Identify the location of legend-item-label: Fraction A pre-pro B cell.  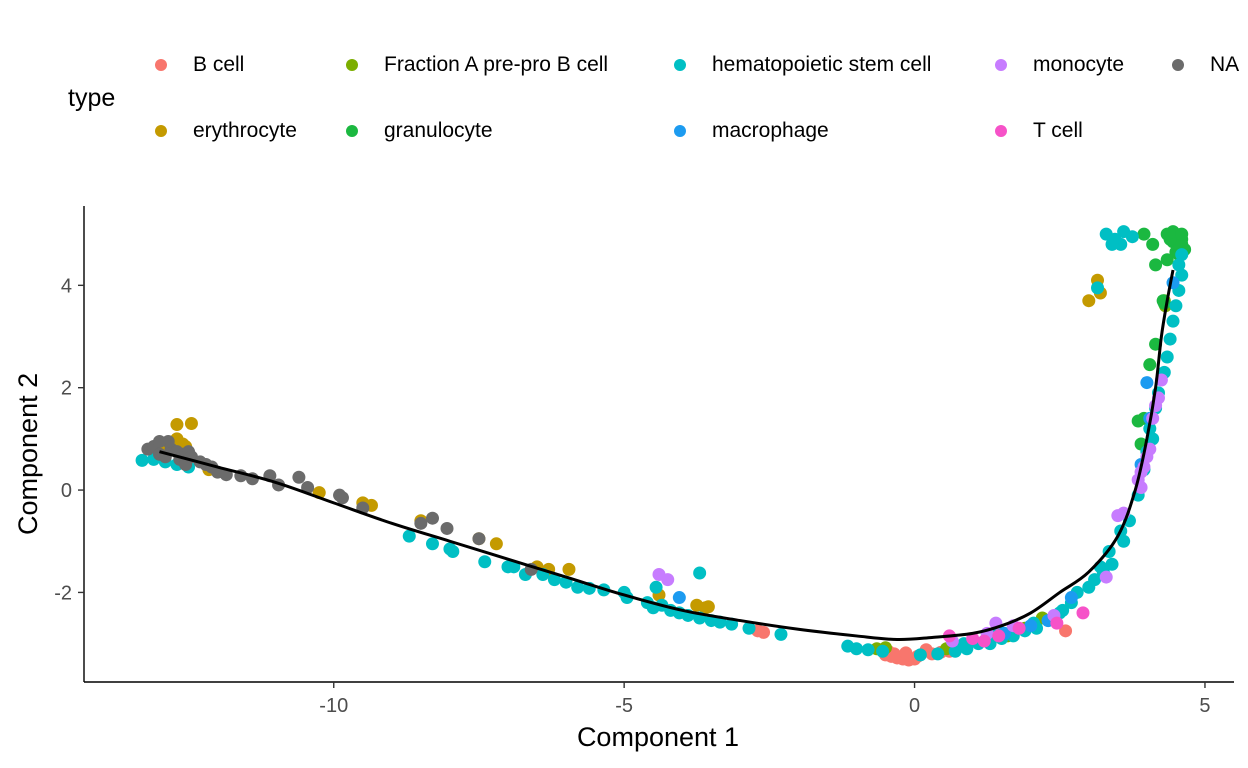
(496, 64).